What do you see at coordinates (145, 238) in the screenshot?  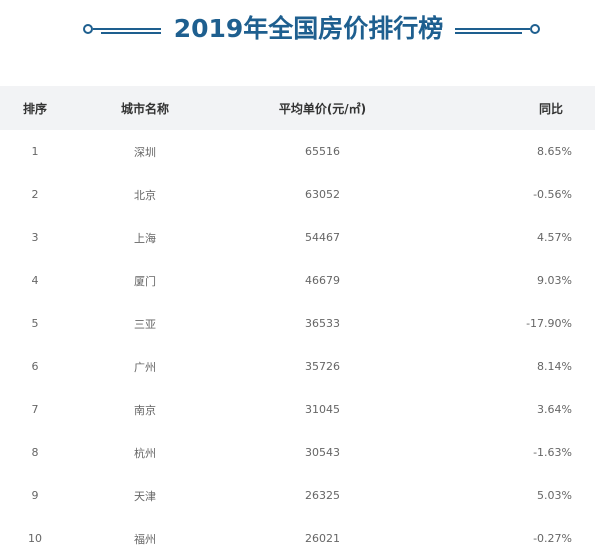 I see `cell-city: 上海` at bounding box center [145, 238].